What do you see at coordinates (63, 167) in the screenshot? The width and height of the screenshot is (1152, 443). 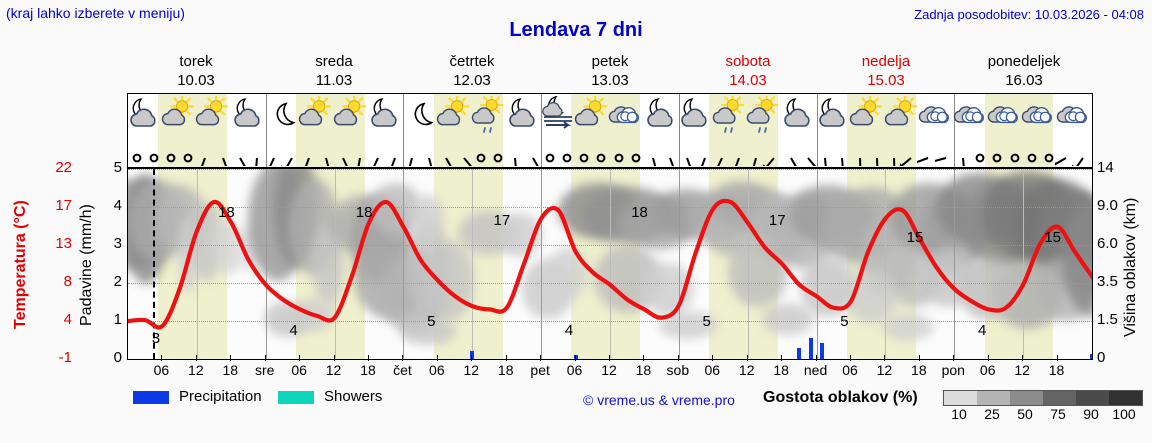 I see `temperature-tick: 22` at bounding box center [63, 167].